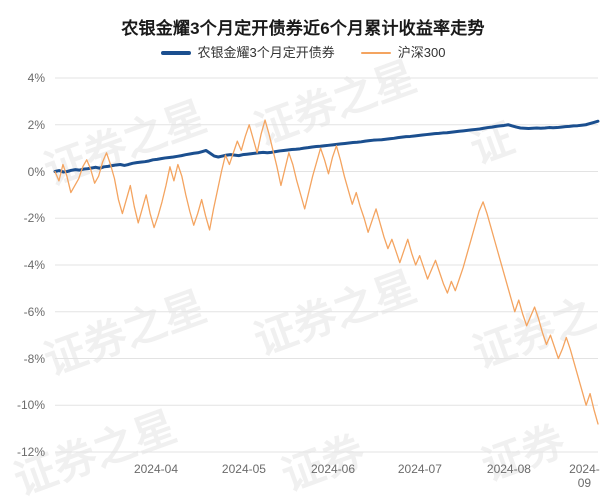 Image resolution: width=606 pixels, height=500 pixels. I want to click on x-axis-tick-label: 2024-04, so click(156, 469).